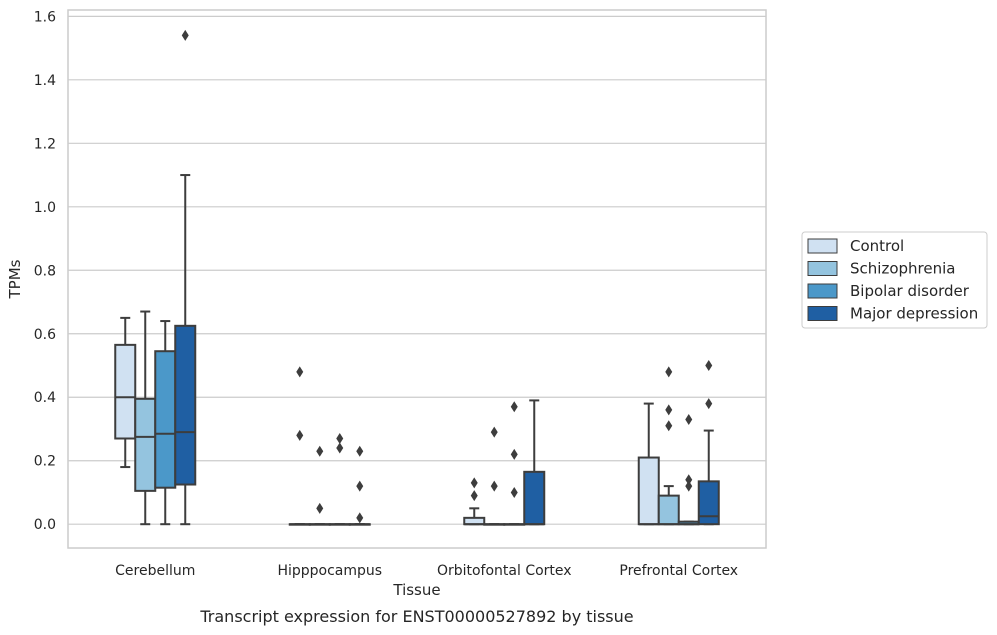 This screenshot has height=635, width=997. I want to click on y-tick-label: 0.0, so click(45, 525).